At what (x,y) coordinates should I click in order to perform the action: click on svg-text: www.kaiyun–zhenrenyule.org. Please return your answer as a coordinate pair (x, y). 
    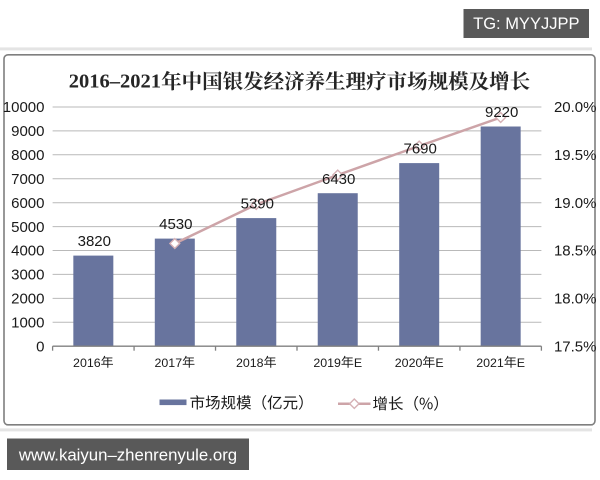
    Looking at the image, I should click on (127, 455).